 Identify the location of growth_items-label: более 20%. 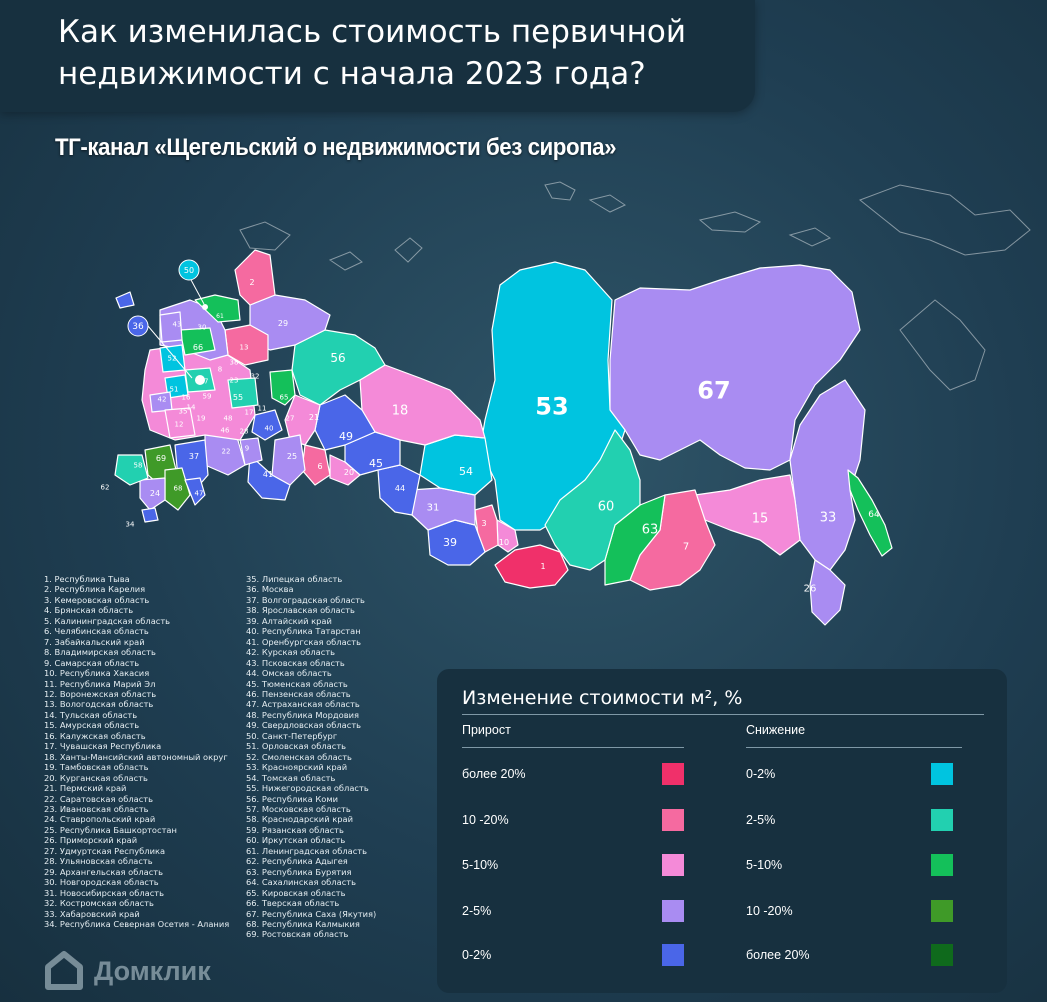
(494, 774).